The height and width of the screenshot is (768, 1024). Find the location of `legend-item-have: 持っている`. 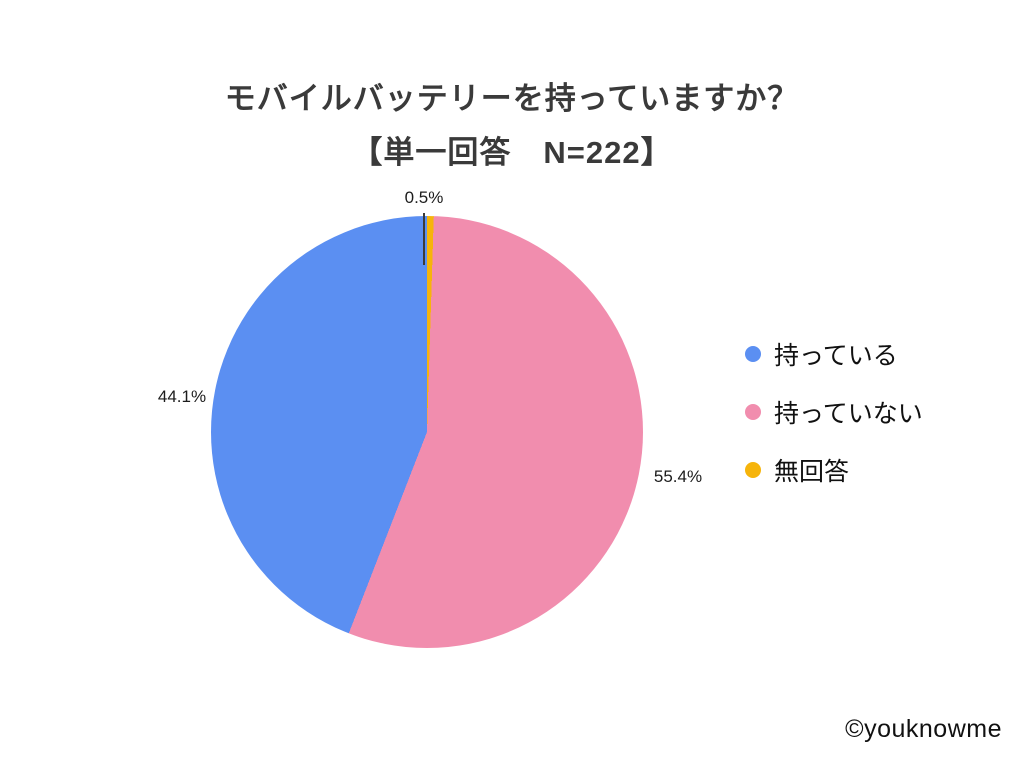

legend-item-have: 持っている is located at coordinates (834, 354).